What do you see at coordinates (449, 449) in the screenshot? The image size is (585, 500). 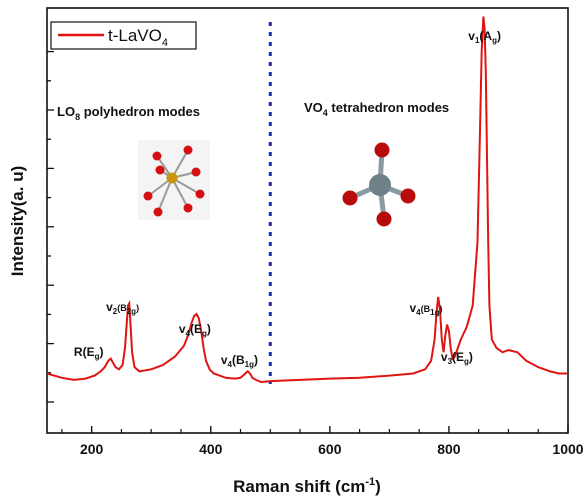 I see `x-tick-label: 800` at bounding box center [449, 449].